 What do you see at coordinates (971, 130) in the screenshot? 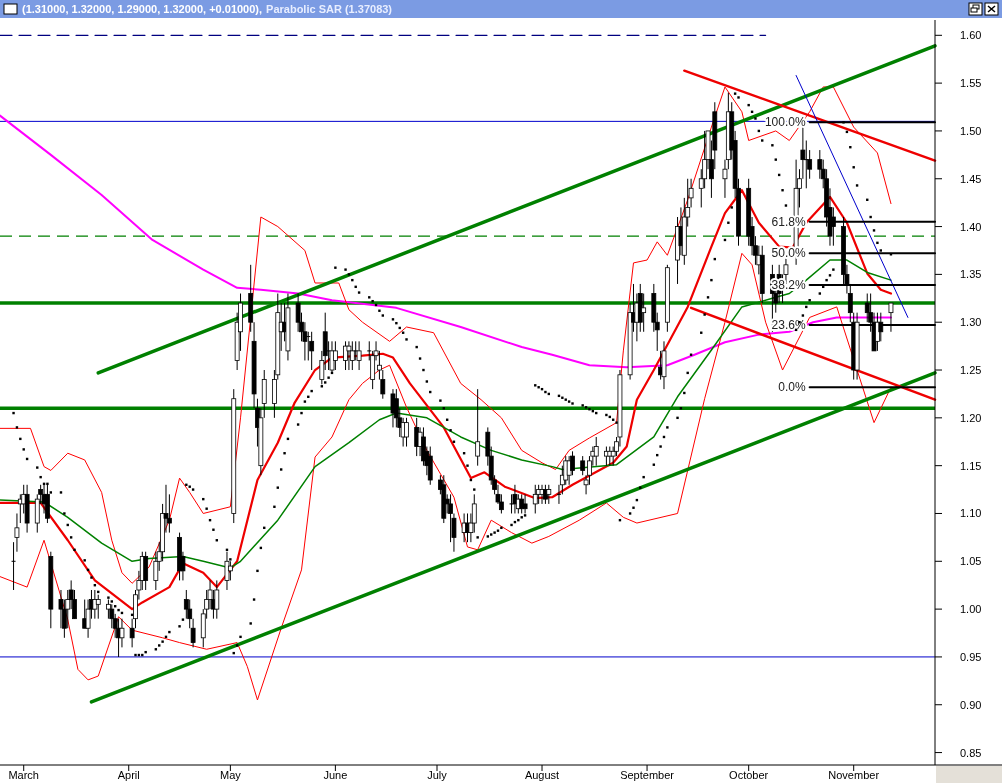
I see `y-tick-label: 1.50` at bounding box center [971, 130].